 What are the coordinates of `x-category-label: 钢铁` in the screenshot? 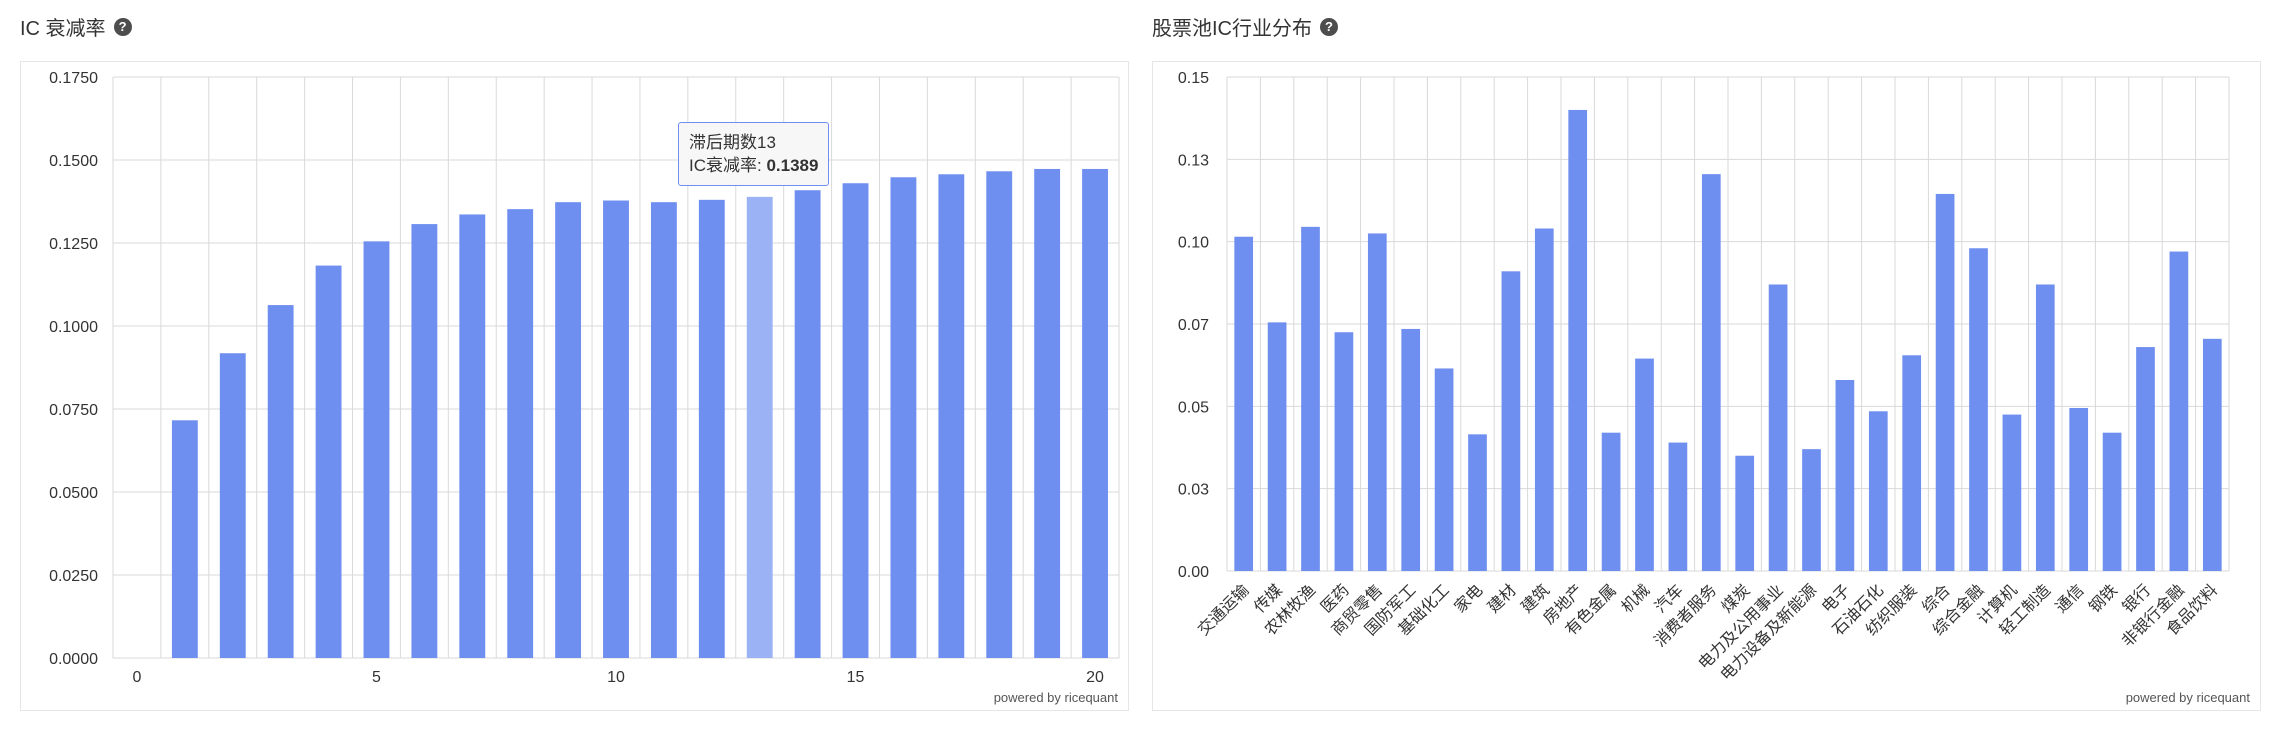 It's located at (2103, 598).